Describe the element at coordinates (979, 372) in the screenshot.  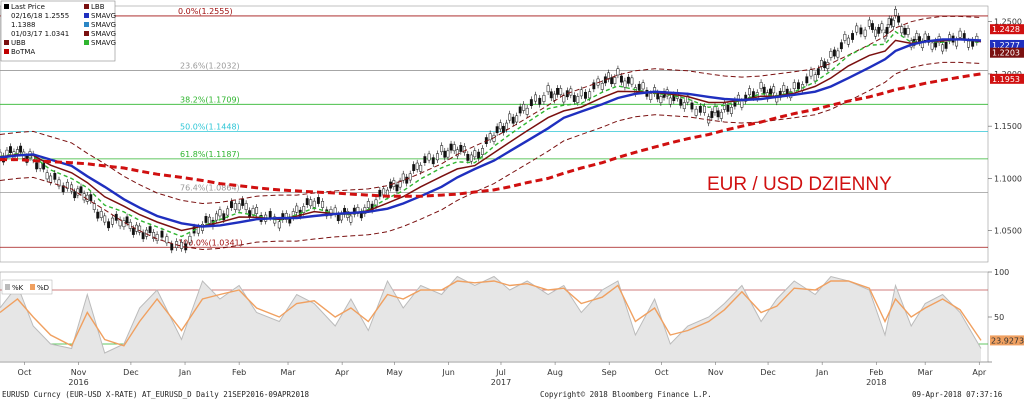
I see `x-month-label: Apr` at that location.